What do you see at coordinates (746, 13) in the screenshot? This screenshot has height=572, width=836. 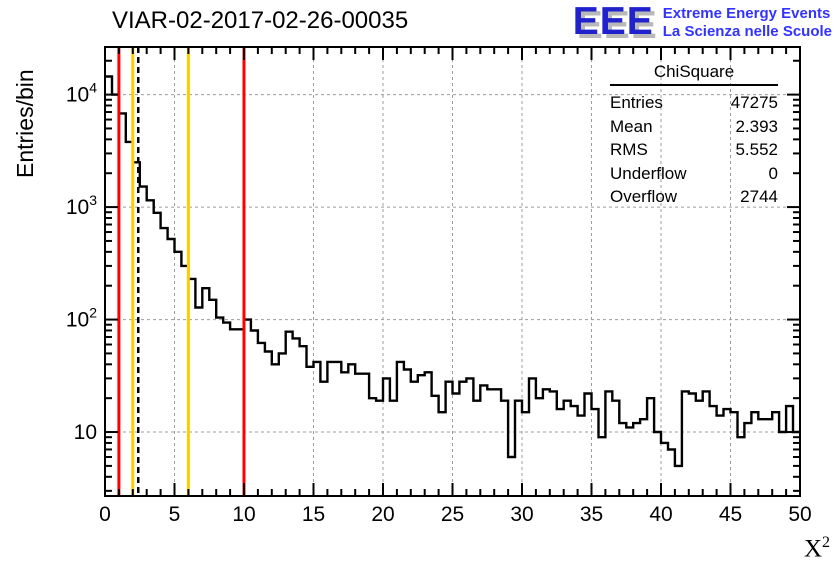 I see `eee-logo-line1: Extreme Energy Events` at bounding box center [746, 13].